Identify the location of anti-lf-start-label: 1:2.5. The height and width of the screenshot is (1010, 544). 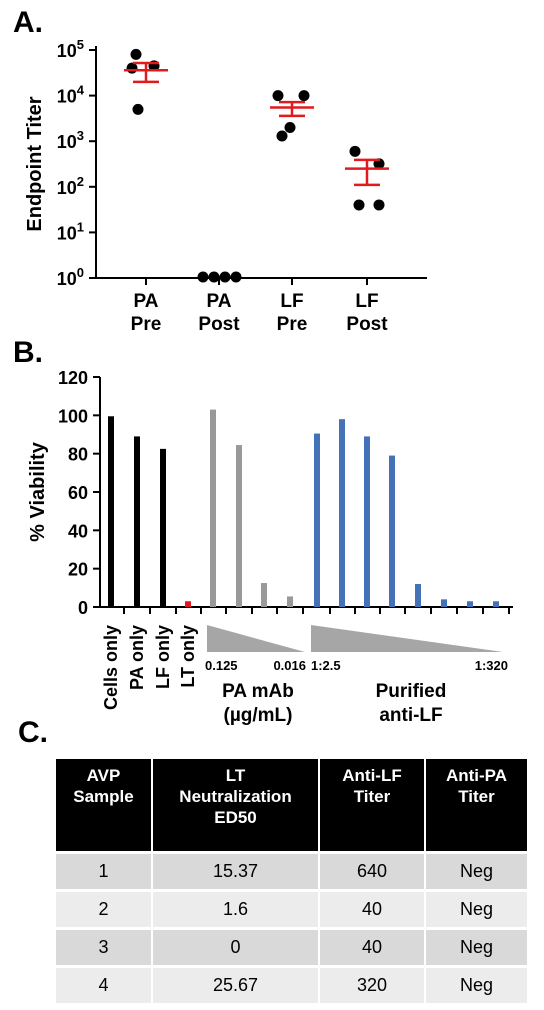
(326, 665).